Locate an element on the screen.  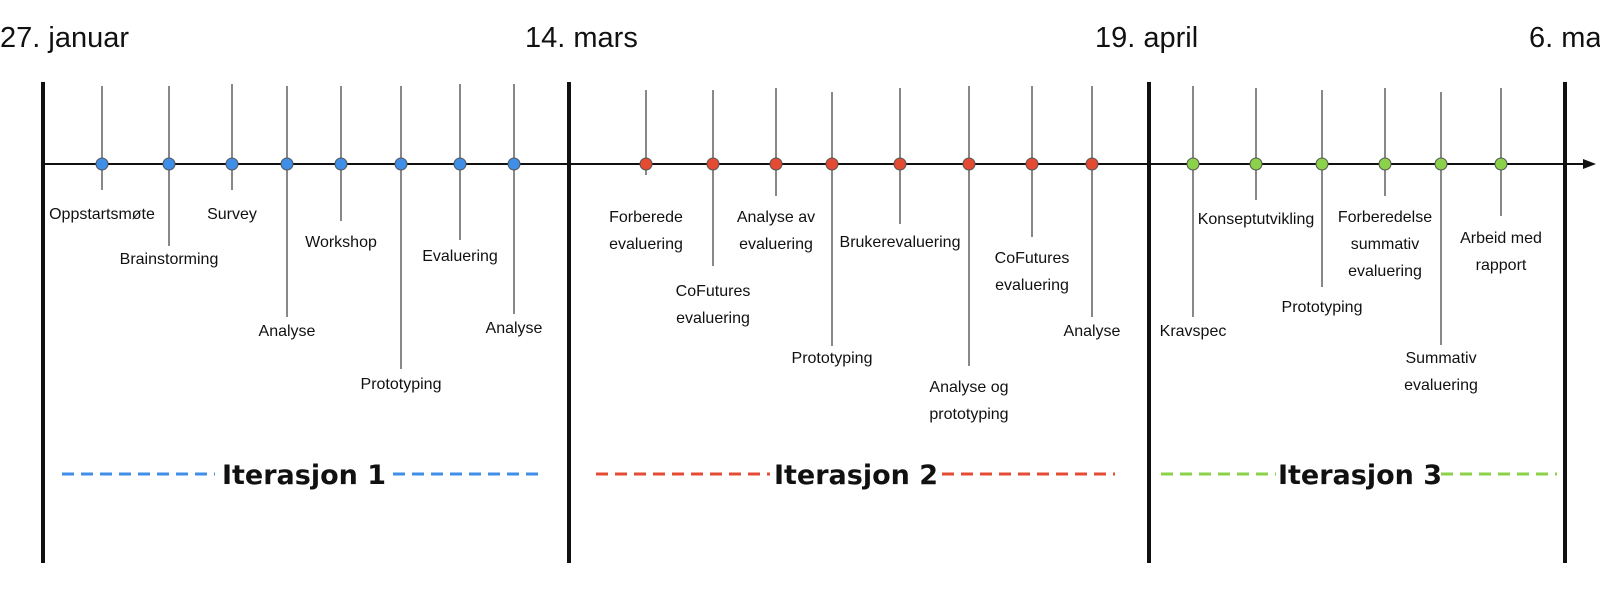
event-label-line: Survey is located at coordinates (232, 214).